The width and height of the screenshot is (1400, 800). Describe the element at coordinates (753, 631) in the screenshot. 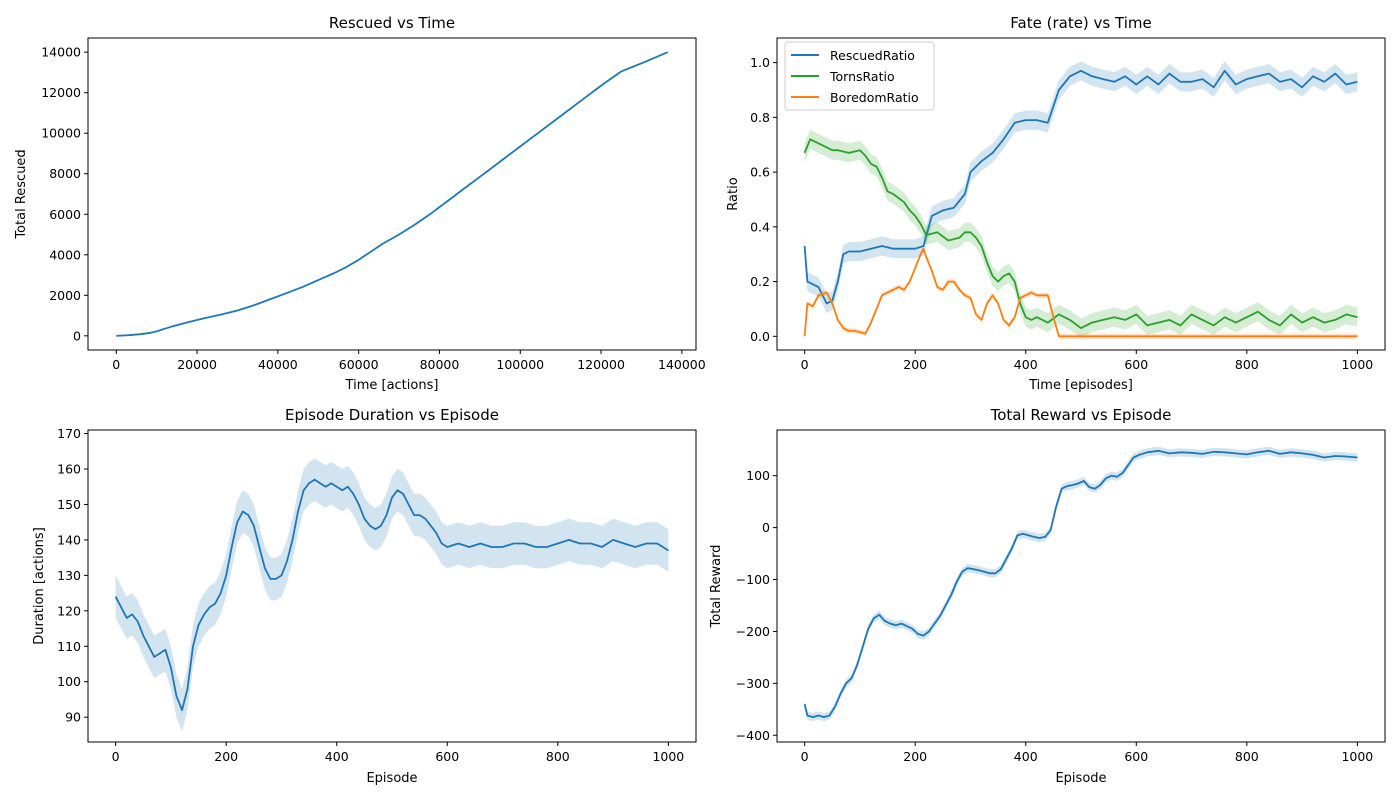

I see `y-tick-label: −200` at that location.